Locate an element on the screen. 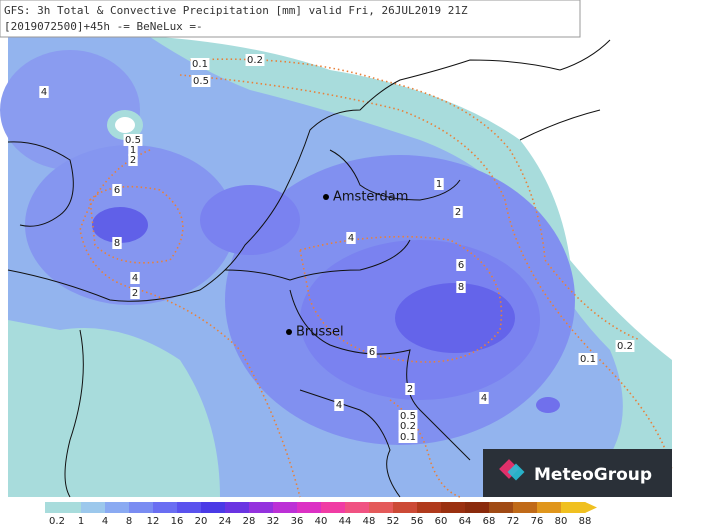  city-name: Amsterdam is located at coordinates (370, 197).